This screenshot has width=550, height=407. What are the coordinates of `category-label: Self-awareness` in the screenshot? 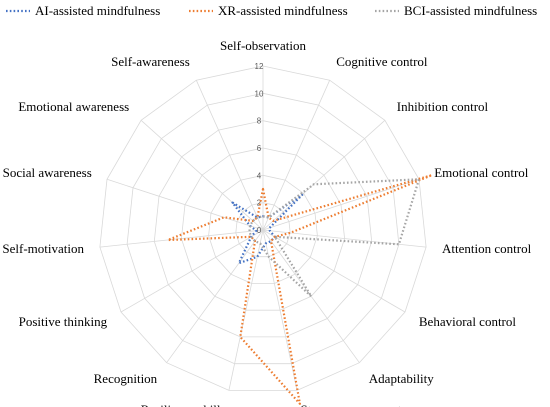 It's located at (150, 61).